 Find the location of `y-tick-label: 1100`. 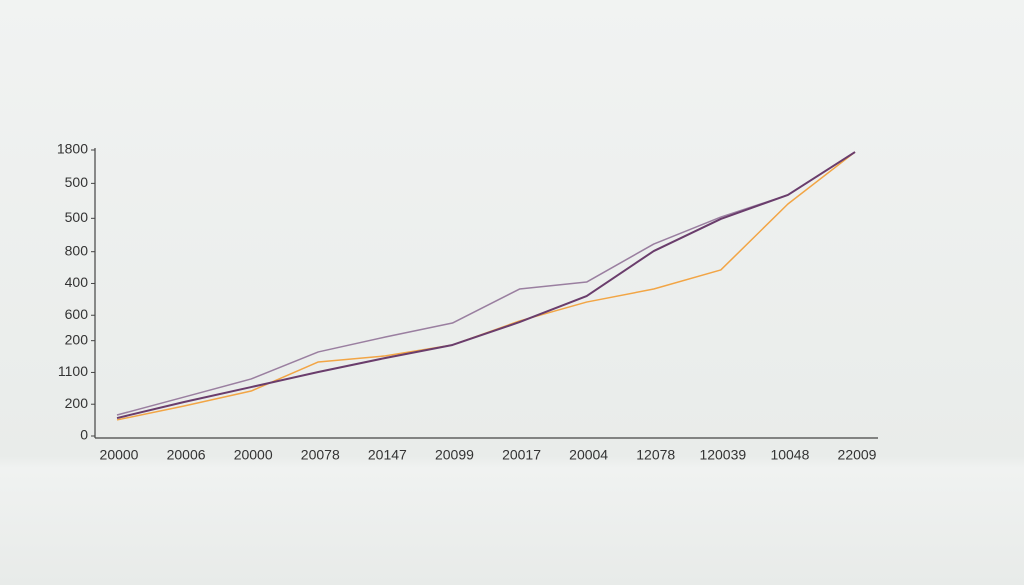

y-tick-label: 1100 is located at coordinates (73, 371).